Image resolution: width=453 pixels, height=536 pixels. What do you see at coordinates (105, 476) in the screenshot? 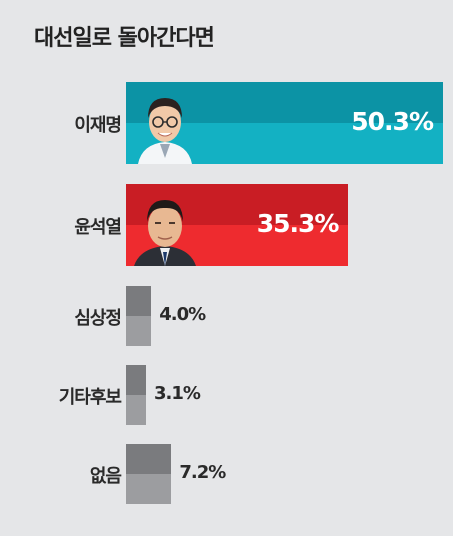
I see `category-label: 없음` at bounding box center [105, 476].